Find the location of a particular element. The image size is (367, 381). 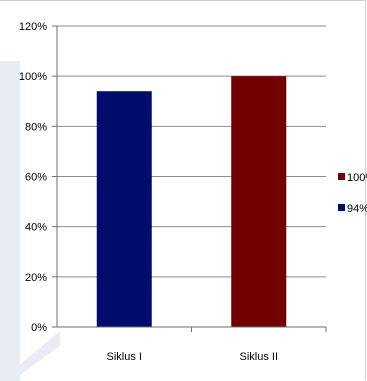

x-tick-label: Siklus I is located at coordinates (124, 357).